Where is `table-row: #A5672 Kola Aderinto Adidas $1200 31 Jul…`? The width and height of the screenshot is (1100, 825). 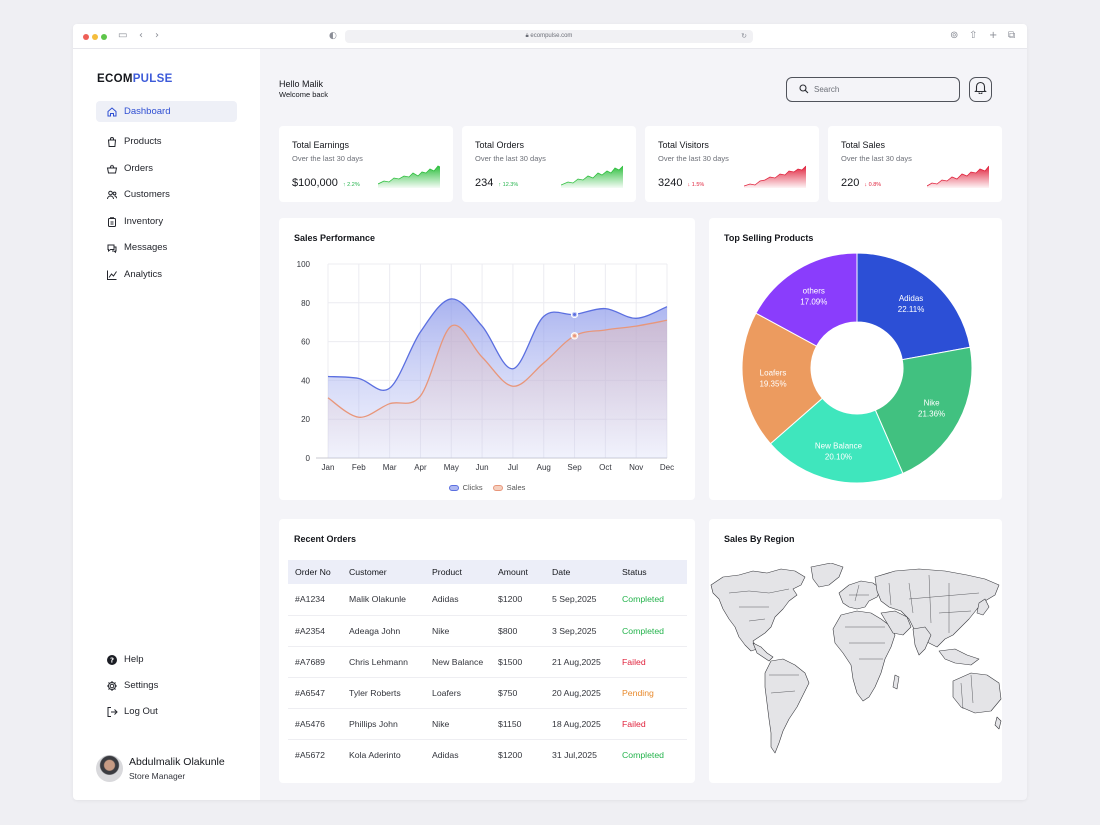 table-row: #A5672 Kola Aderinto Adidas $1200 31 Jul… is located at coordinates (487, 754).